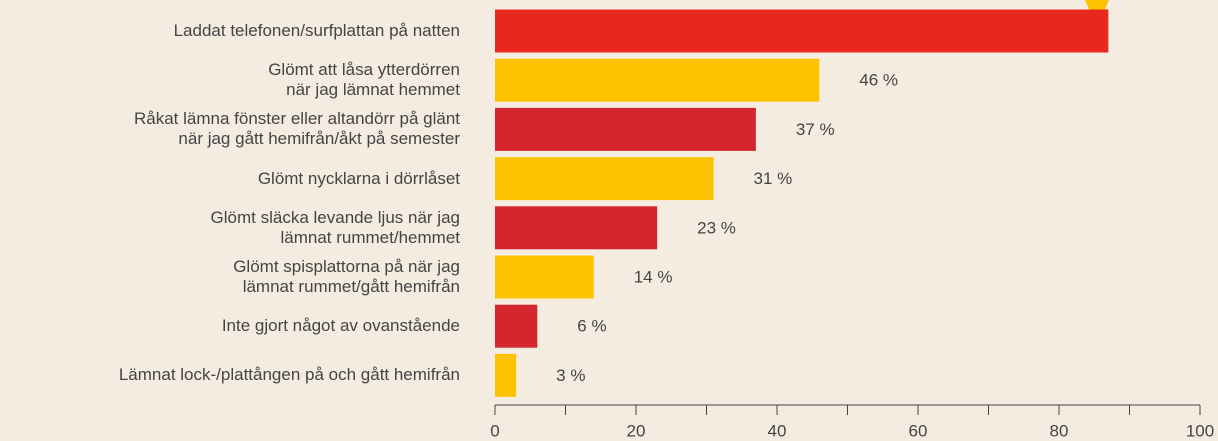  I want to click on x-tick-label: 40, so click(777, 430).